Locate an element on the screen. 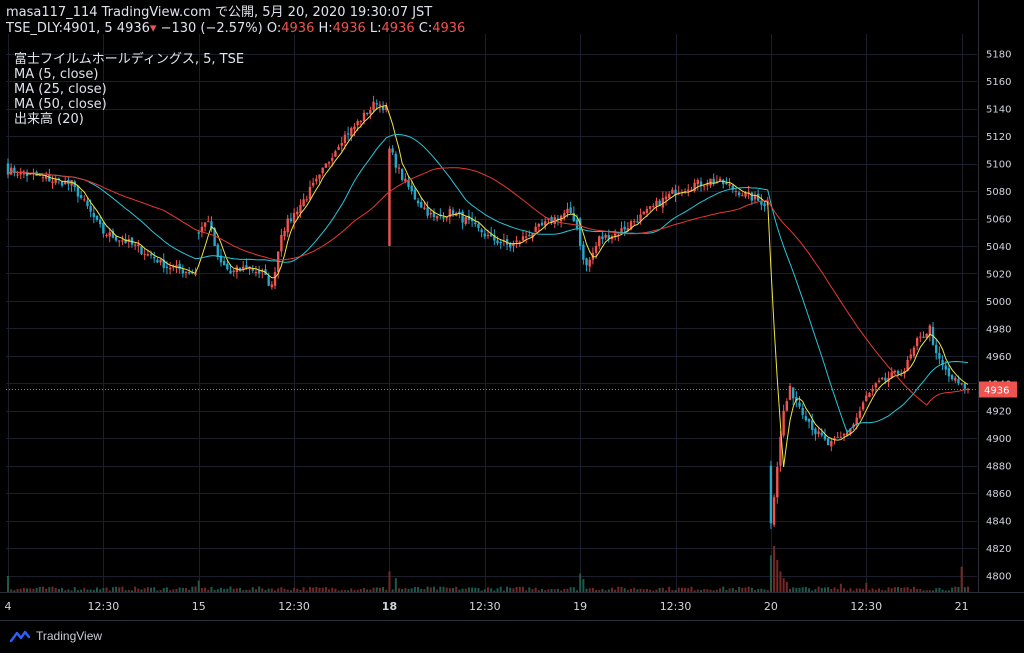 The image size is (1024, 653). close-value: 4936 is located at coordinates (449, 28).